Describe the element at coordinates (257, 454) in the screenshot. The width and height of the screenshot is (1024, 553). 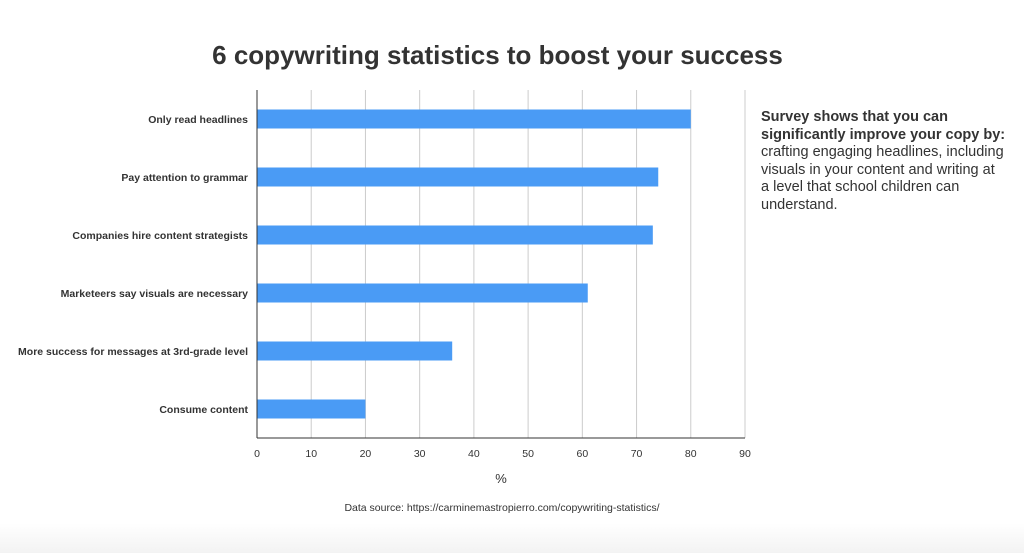
I see `x-tick-label: 0` at that location.